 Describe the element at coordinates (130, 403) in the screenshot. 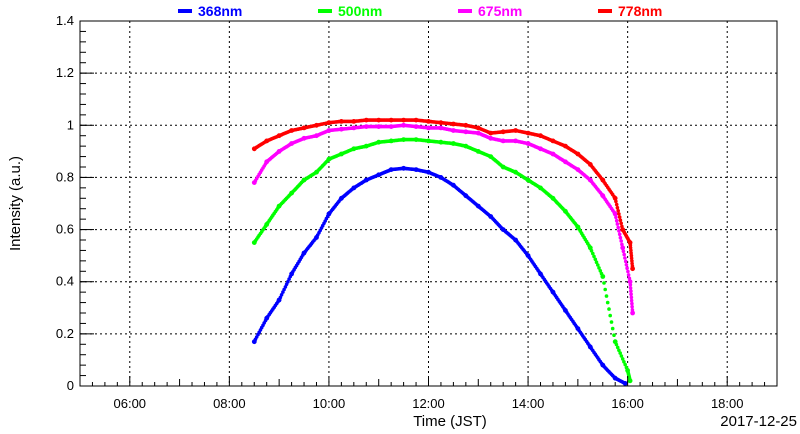

I see `x-tick-label: 06:00` at that location.